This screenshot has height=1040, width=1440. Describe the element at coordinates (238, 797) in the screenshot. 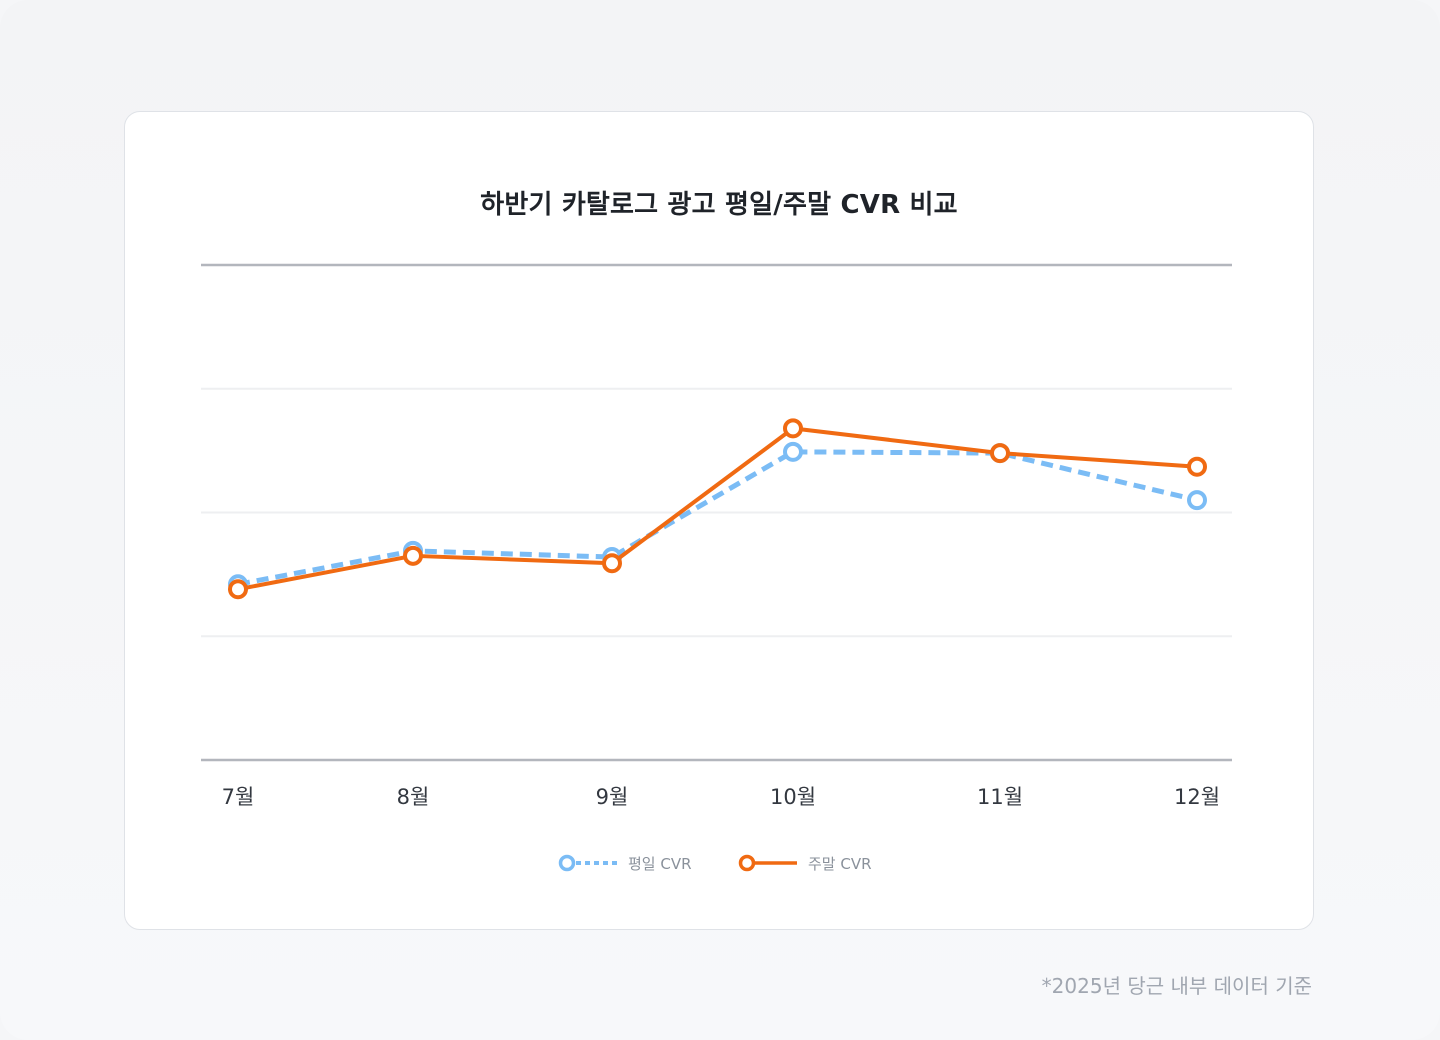

I see `x-tick-label: 7월` at that location.